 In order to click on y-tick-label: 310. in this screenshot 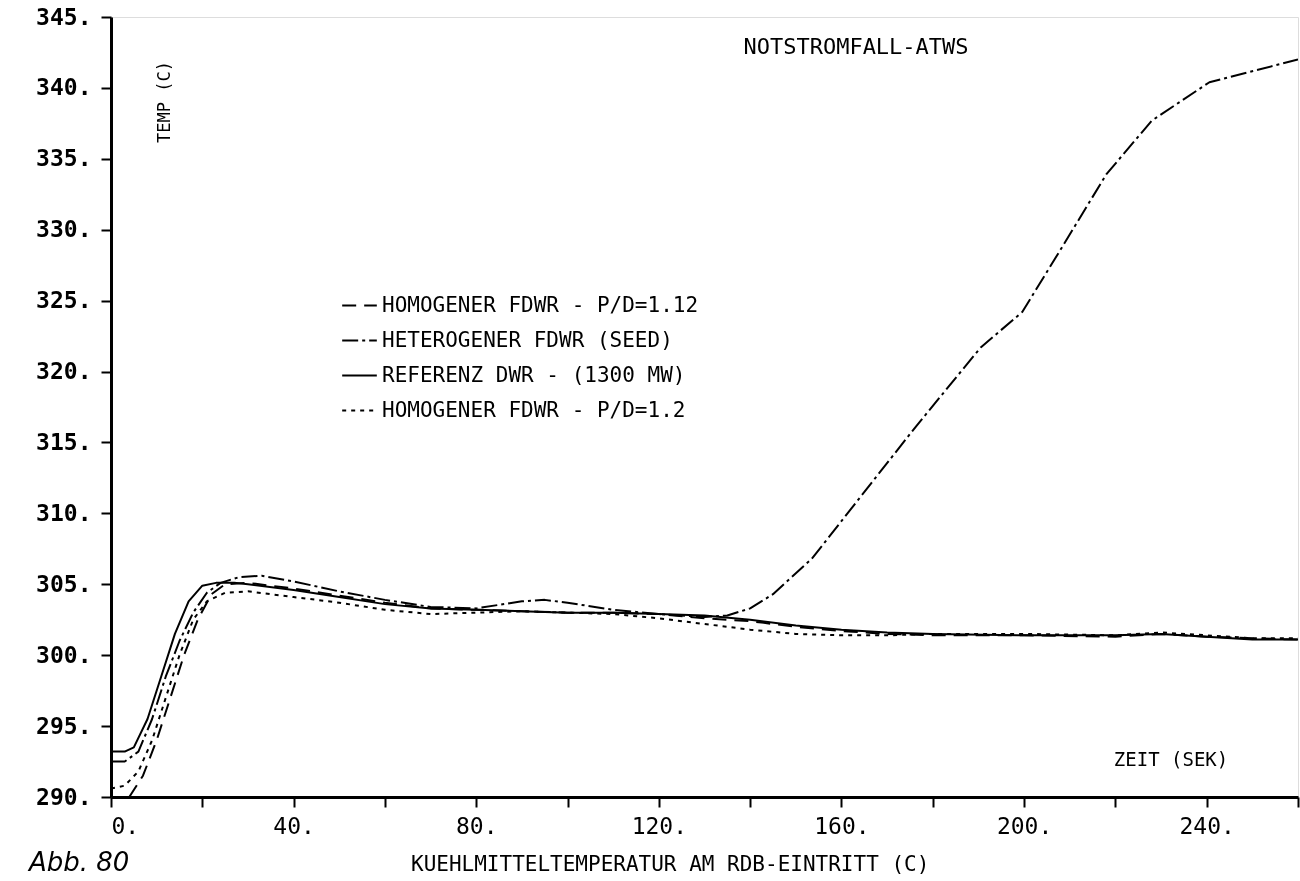, I will do `click(64, 512)`.